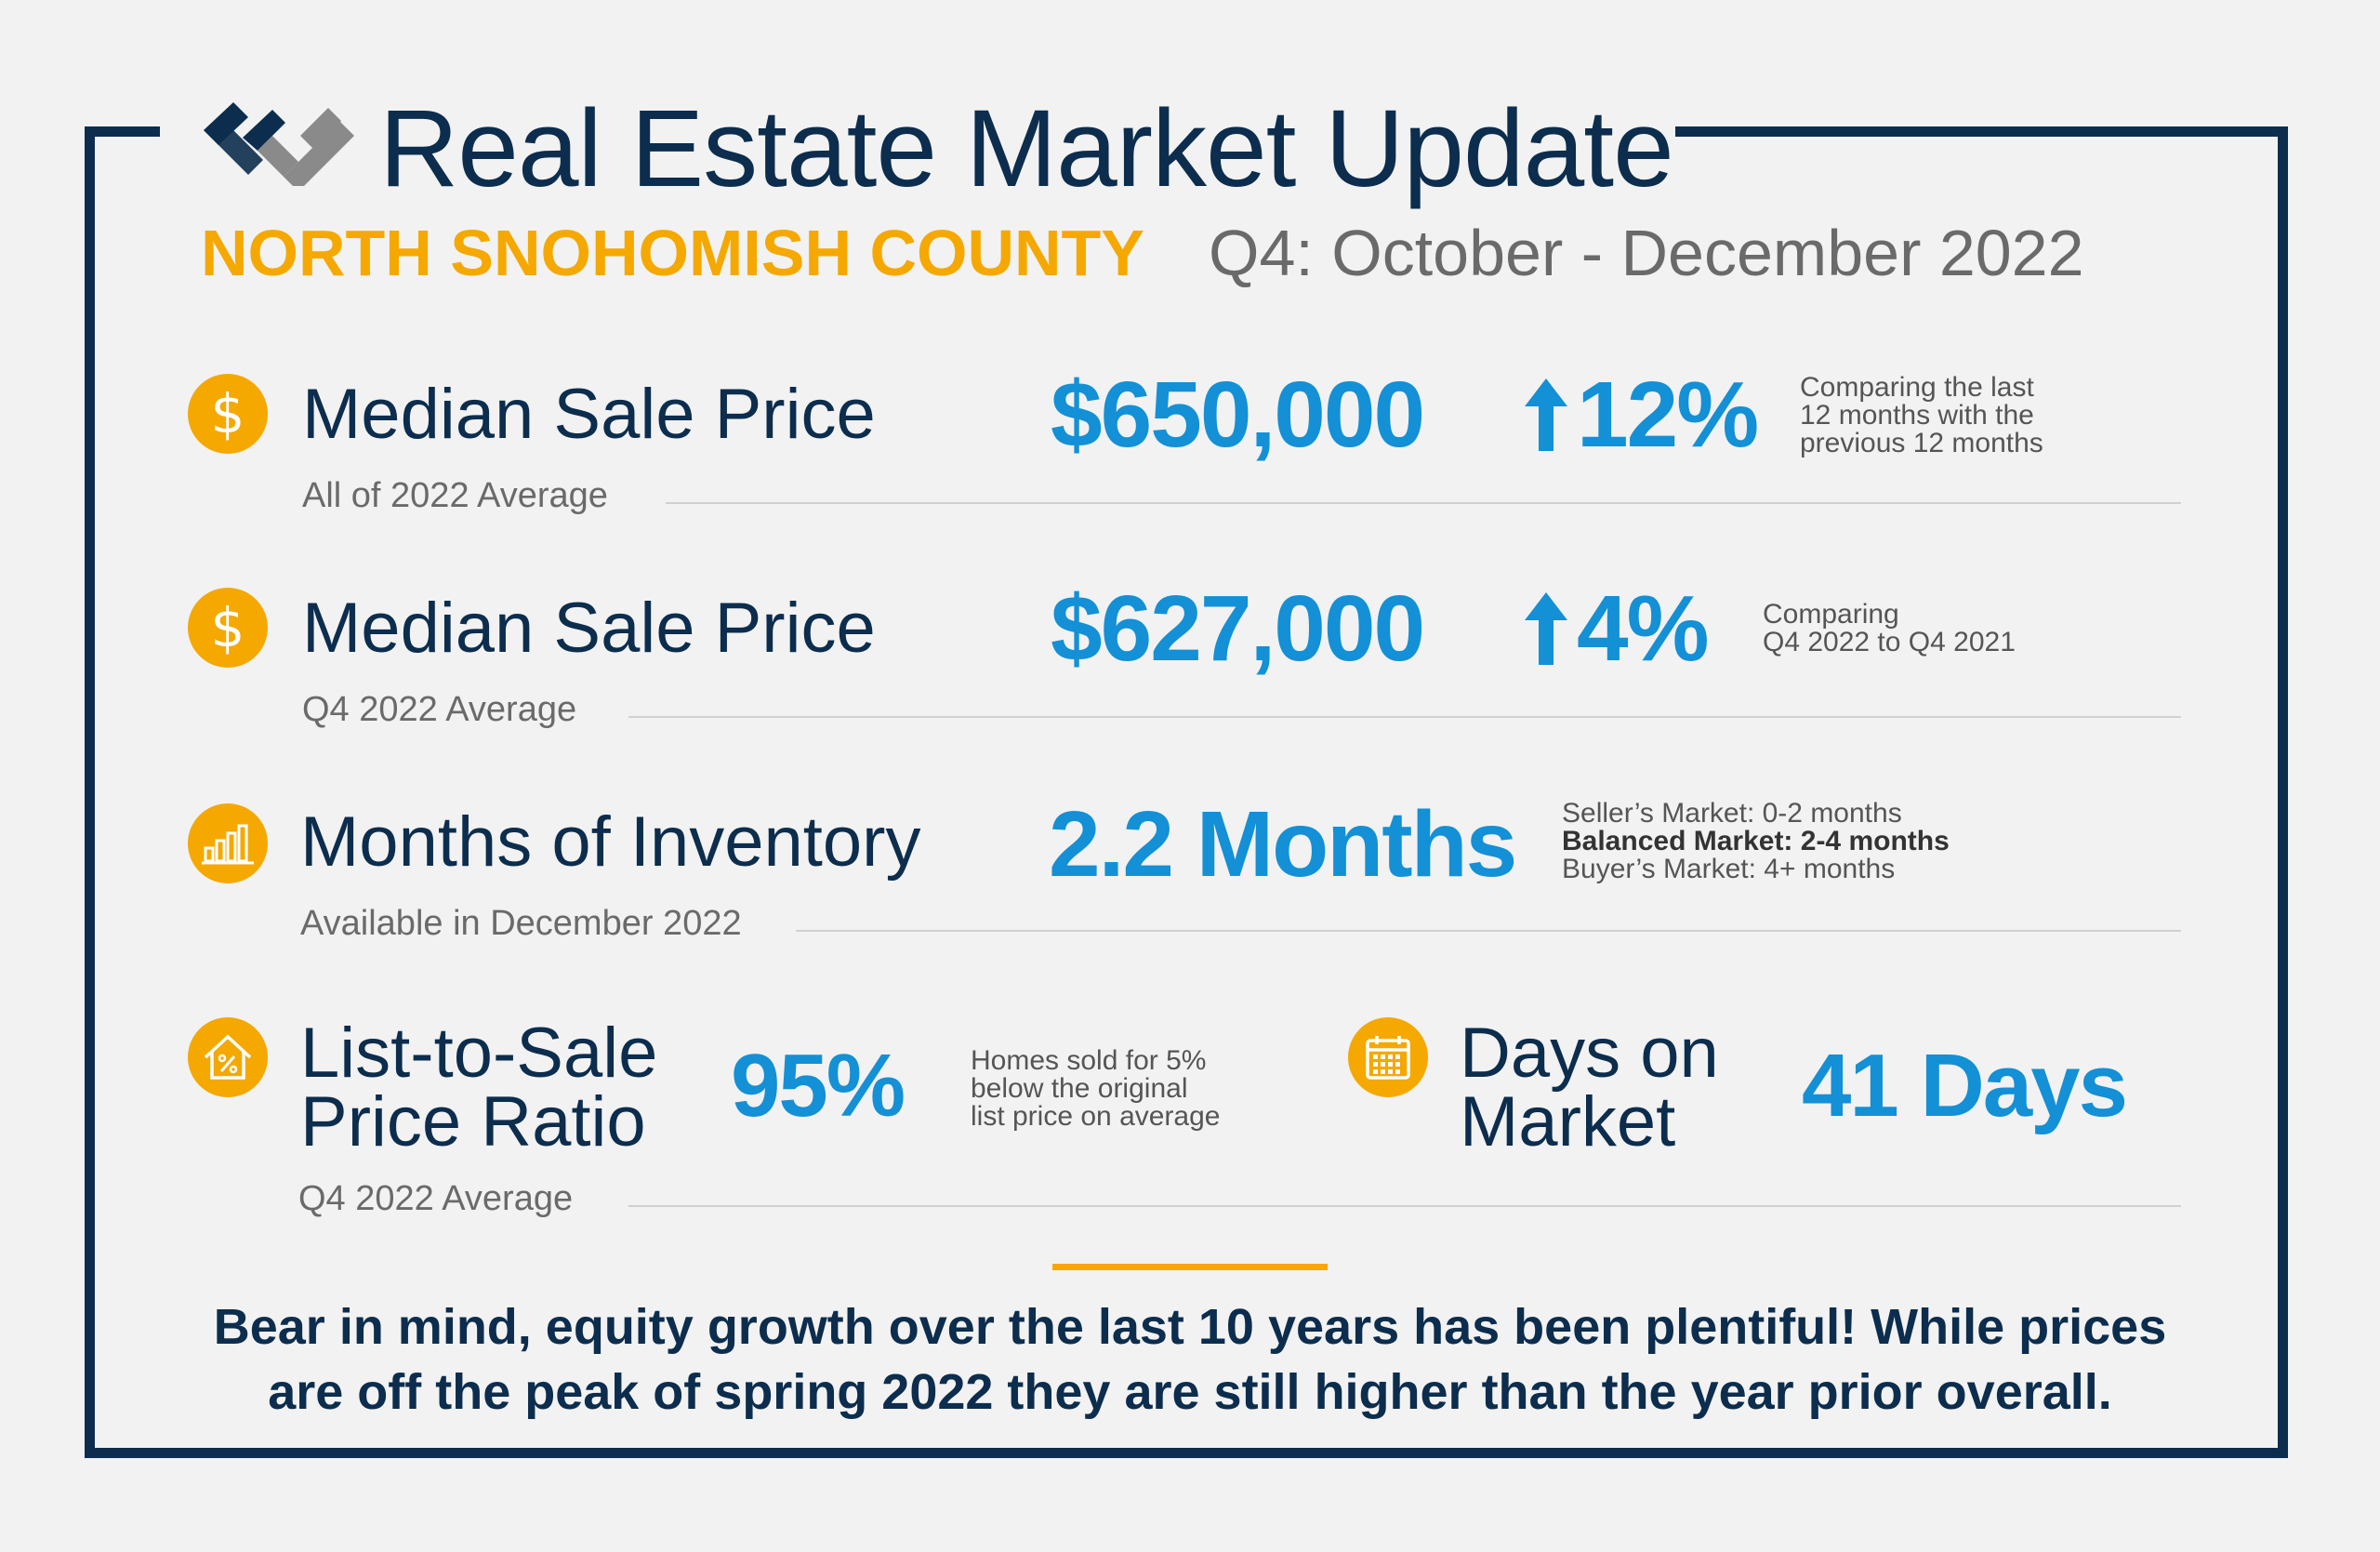  Describe the element at coordinates (228, 843) in the screenshot. I see `bar-chart-icon` at that location.